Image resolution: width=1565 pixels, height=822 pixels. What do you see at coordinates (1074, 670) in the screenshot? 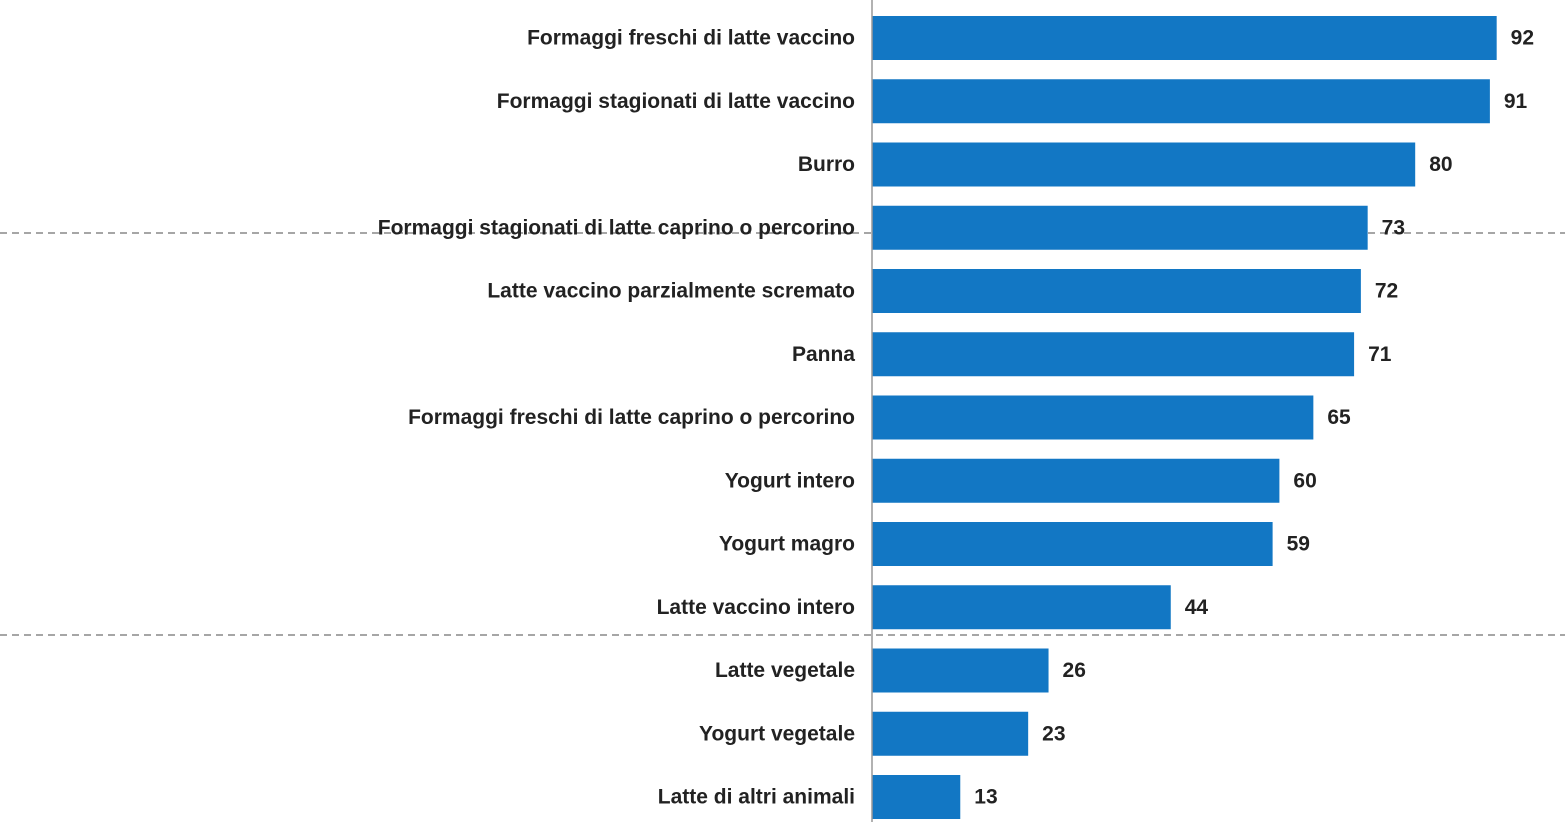
I see `value-label: 26` at bounding box center [1074, 670].